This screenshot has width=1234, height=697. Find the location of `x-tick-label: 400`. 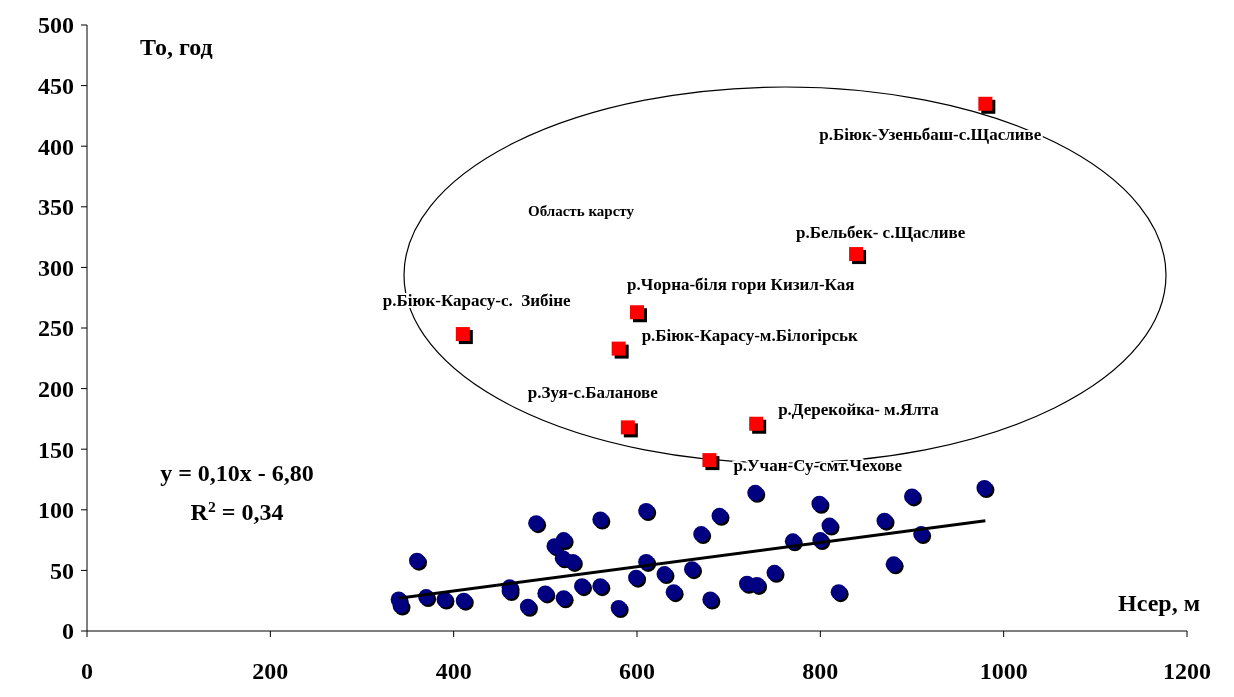

x-tick-label: 400 is located at coordinates (453, 671).